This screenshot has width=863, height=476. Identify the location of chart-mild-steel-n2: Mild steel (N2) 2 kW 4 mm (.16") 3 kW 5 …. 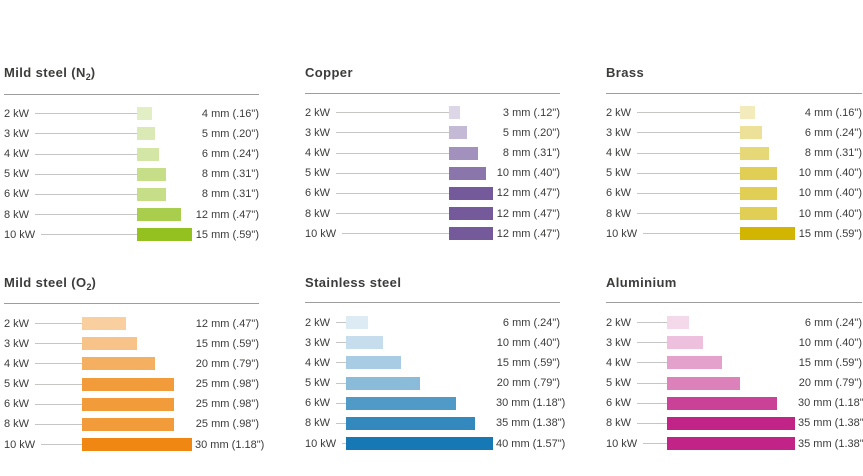
(131, 149).